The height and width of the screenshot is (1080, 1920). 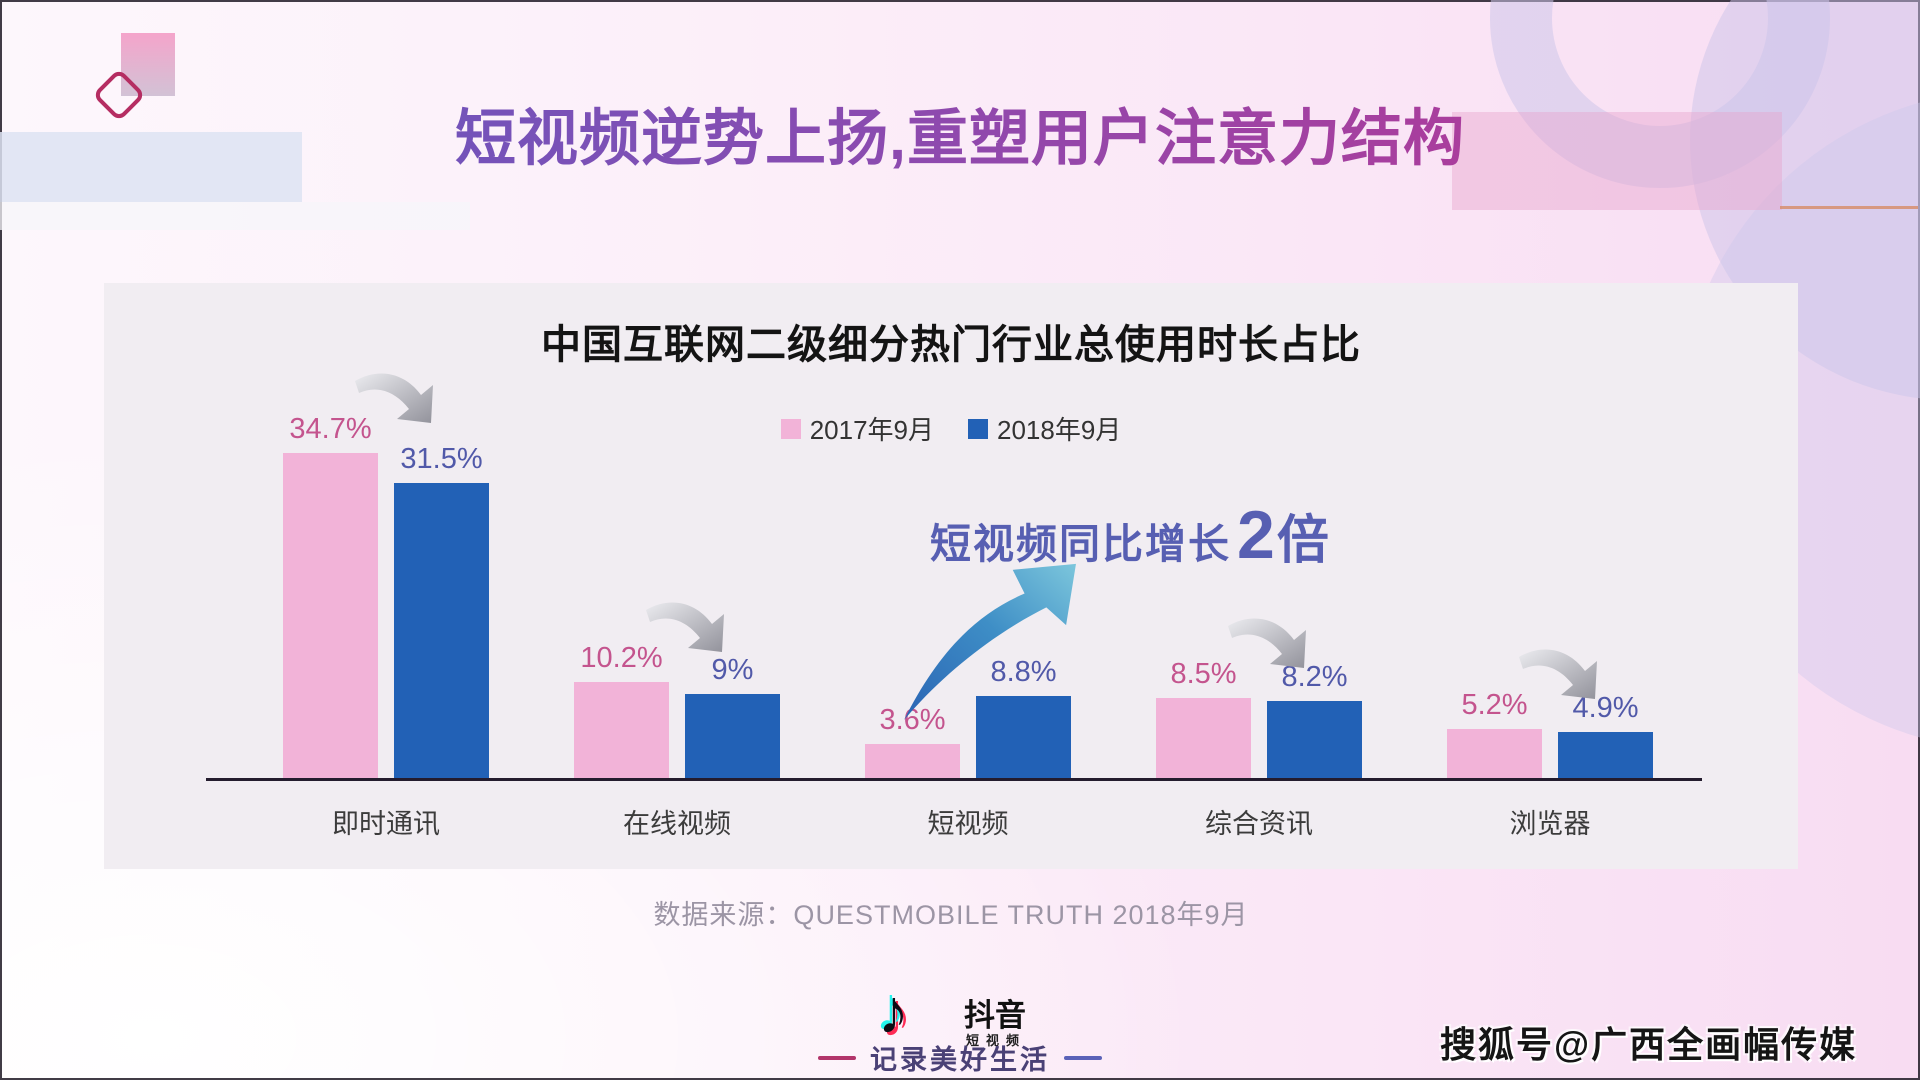 What do you see at coordinates (990, 642) in the screenshot?
I see `growth-arrow-icon` at bounding box center [990, 642].